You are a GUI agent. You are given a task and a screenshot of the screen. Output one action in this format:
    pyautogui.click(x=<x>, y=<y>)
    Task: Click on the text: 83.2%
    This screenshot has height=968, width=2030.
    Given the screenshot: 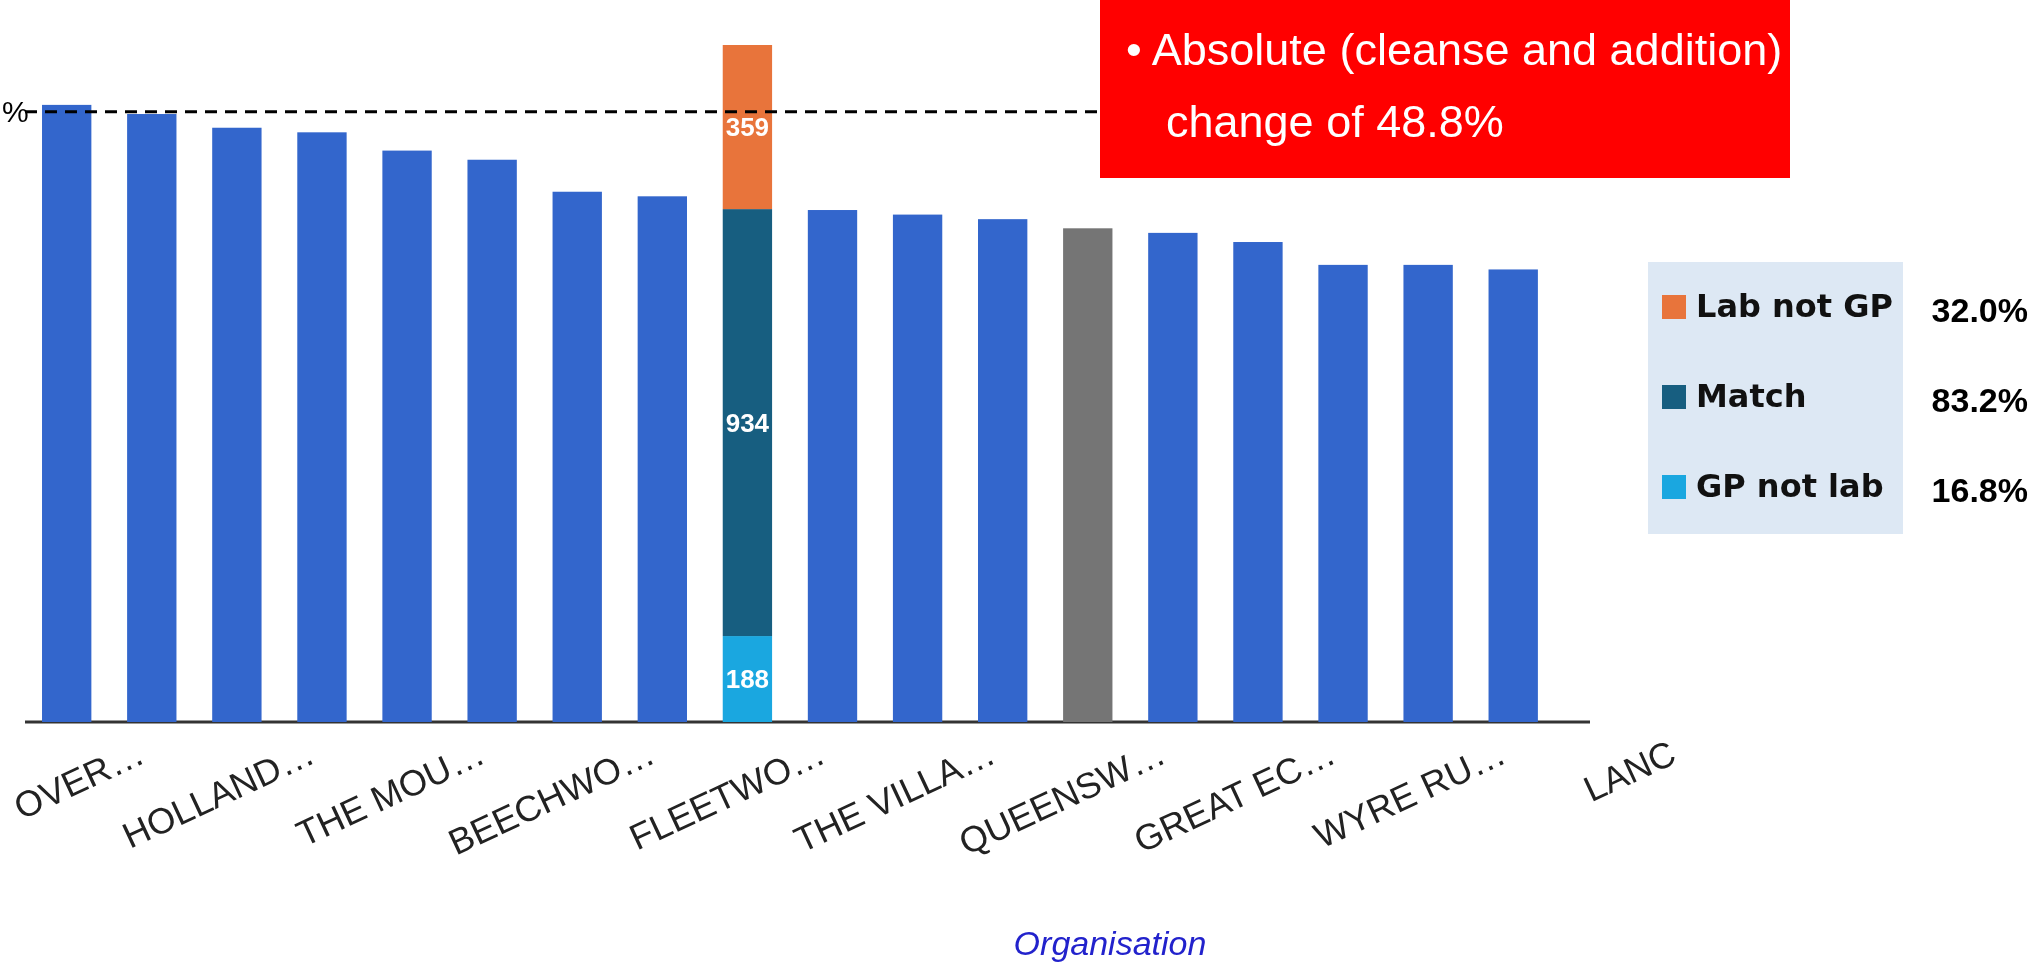 What is the action you would take?
    pyautogui.click(x=1979, y=400)
    